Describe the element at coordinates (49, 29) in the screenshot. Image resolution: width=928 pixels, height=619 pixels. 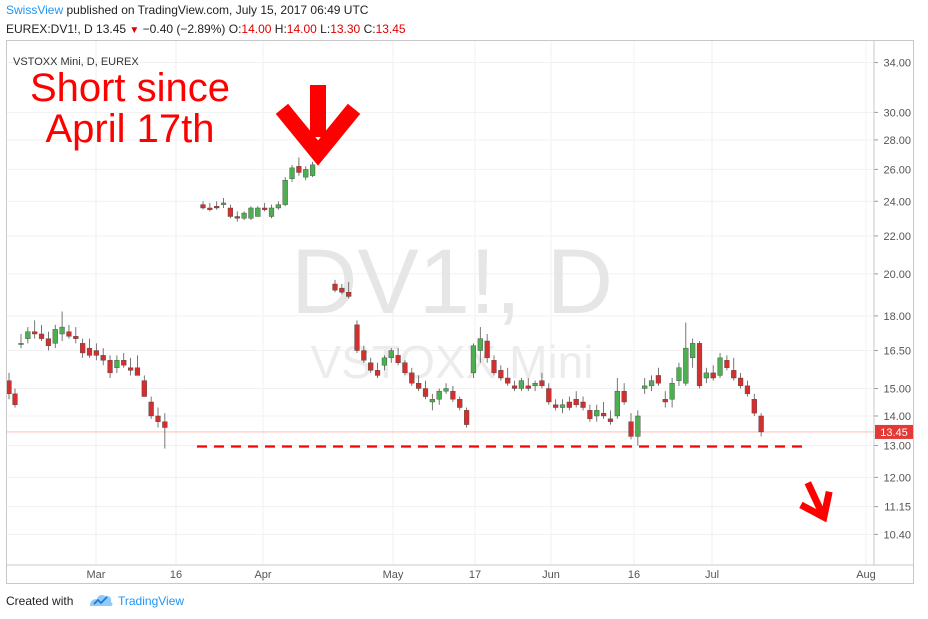
I see `symbol-name: EUREX:DV1!, D` at that location.